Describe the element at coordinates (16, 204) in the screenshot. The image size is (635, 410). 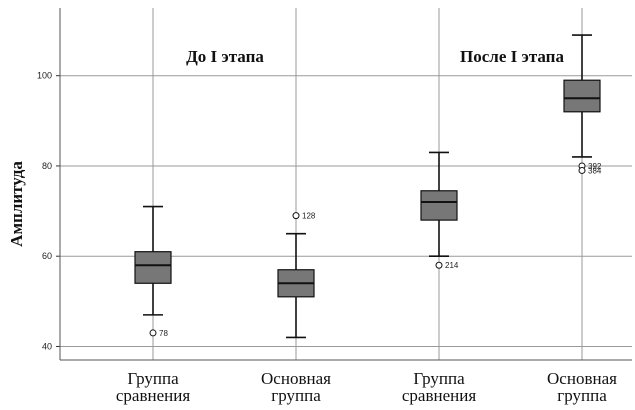
I see `y-axis-label: Амплитуда` at that location.